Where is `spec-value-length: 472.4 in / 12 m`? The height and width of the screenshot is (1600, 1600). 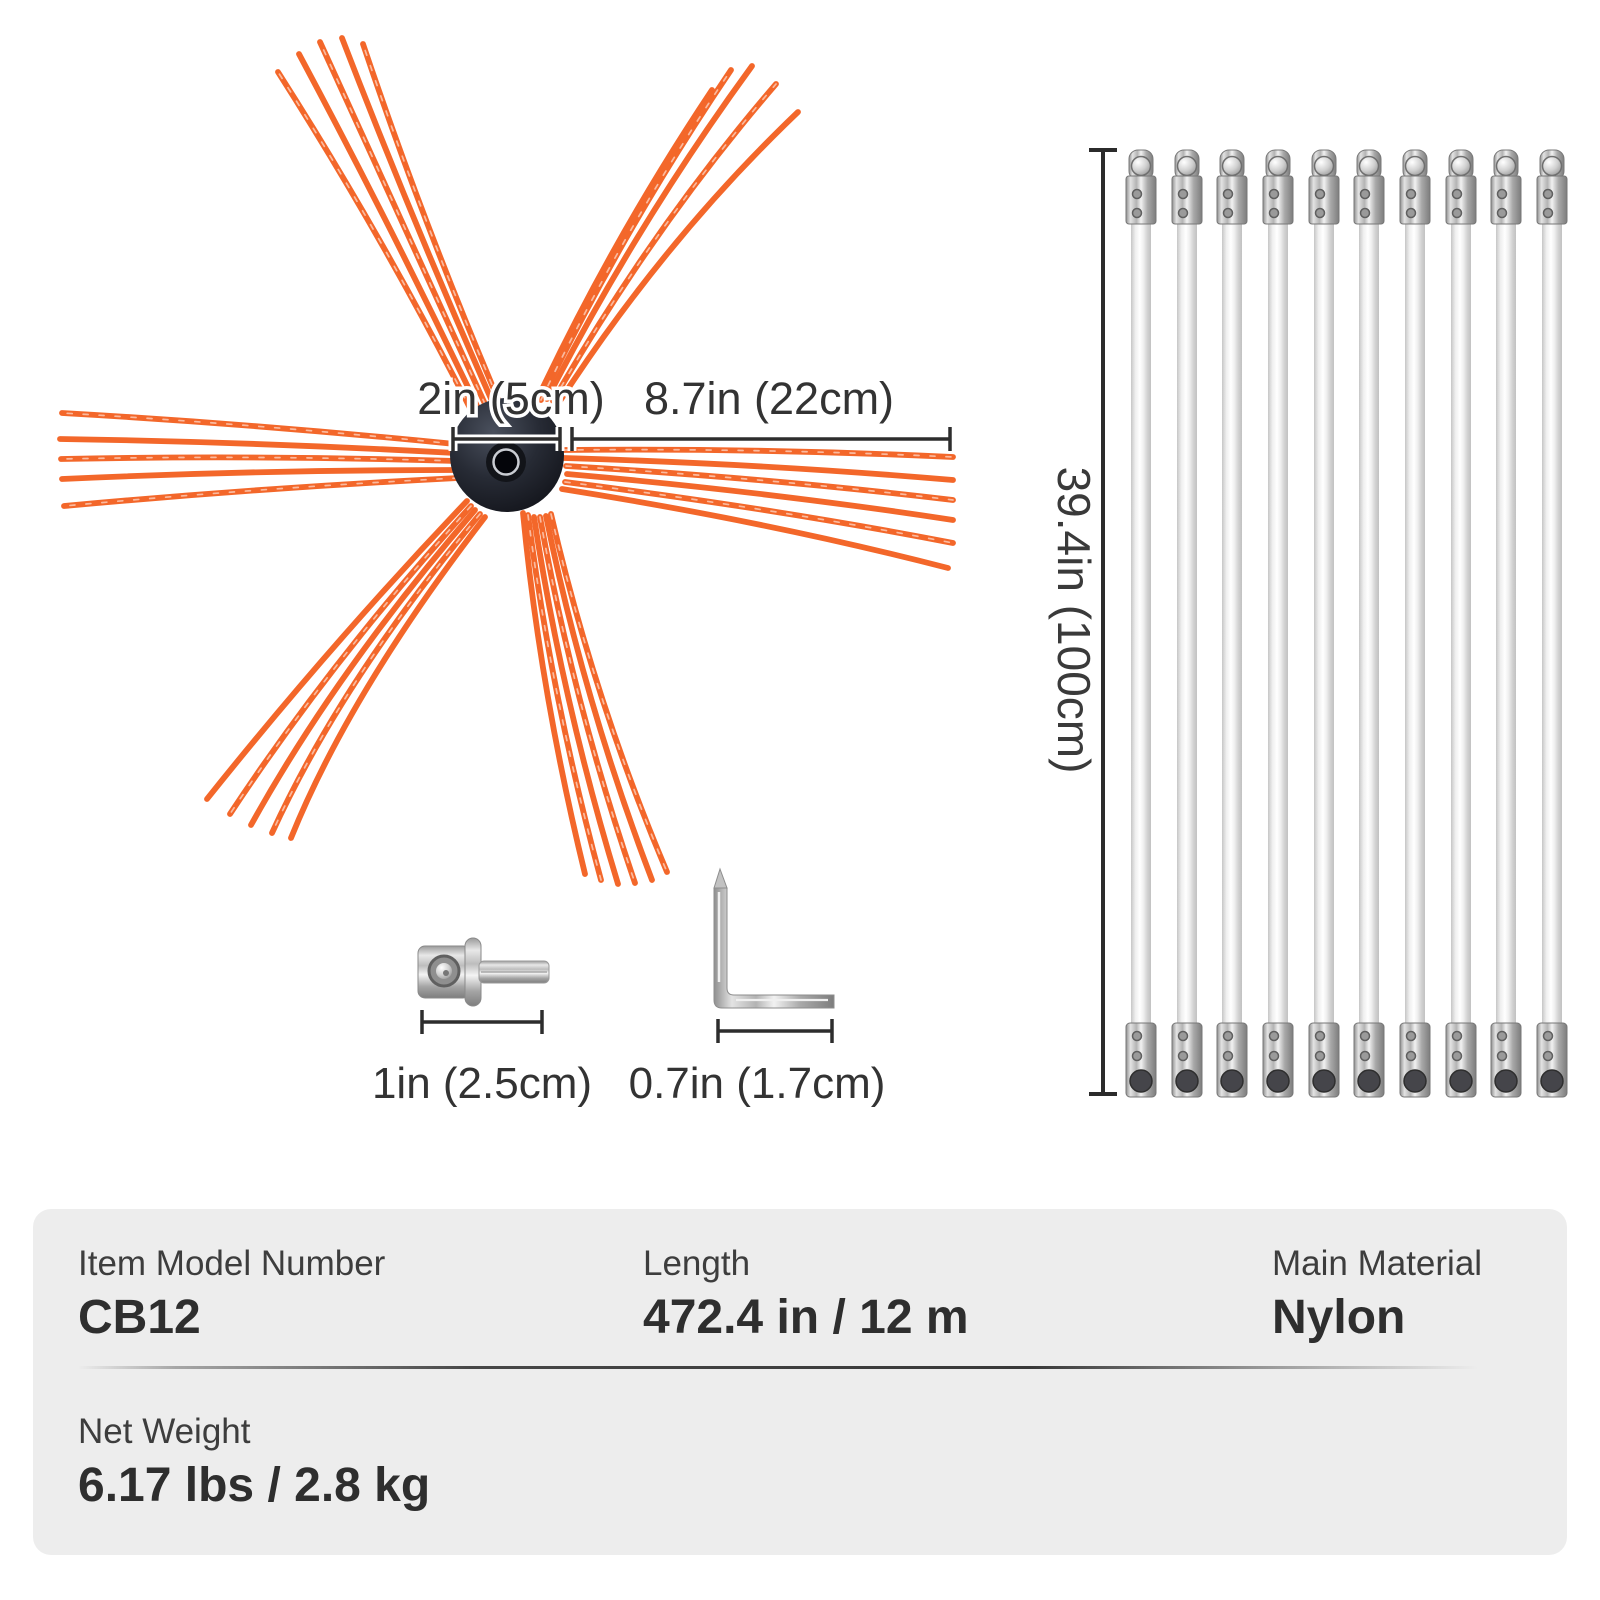
spec-value-length: 472.4 in / 12 m is located at coordinates (806, 1317).